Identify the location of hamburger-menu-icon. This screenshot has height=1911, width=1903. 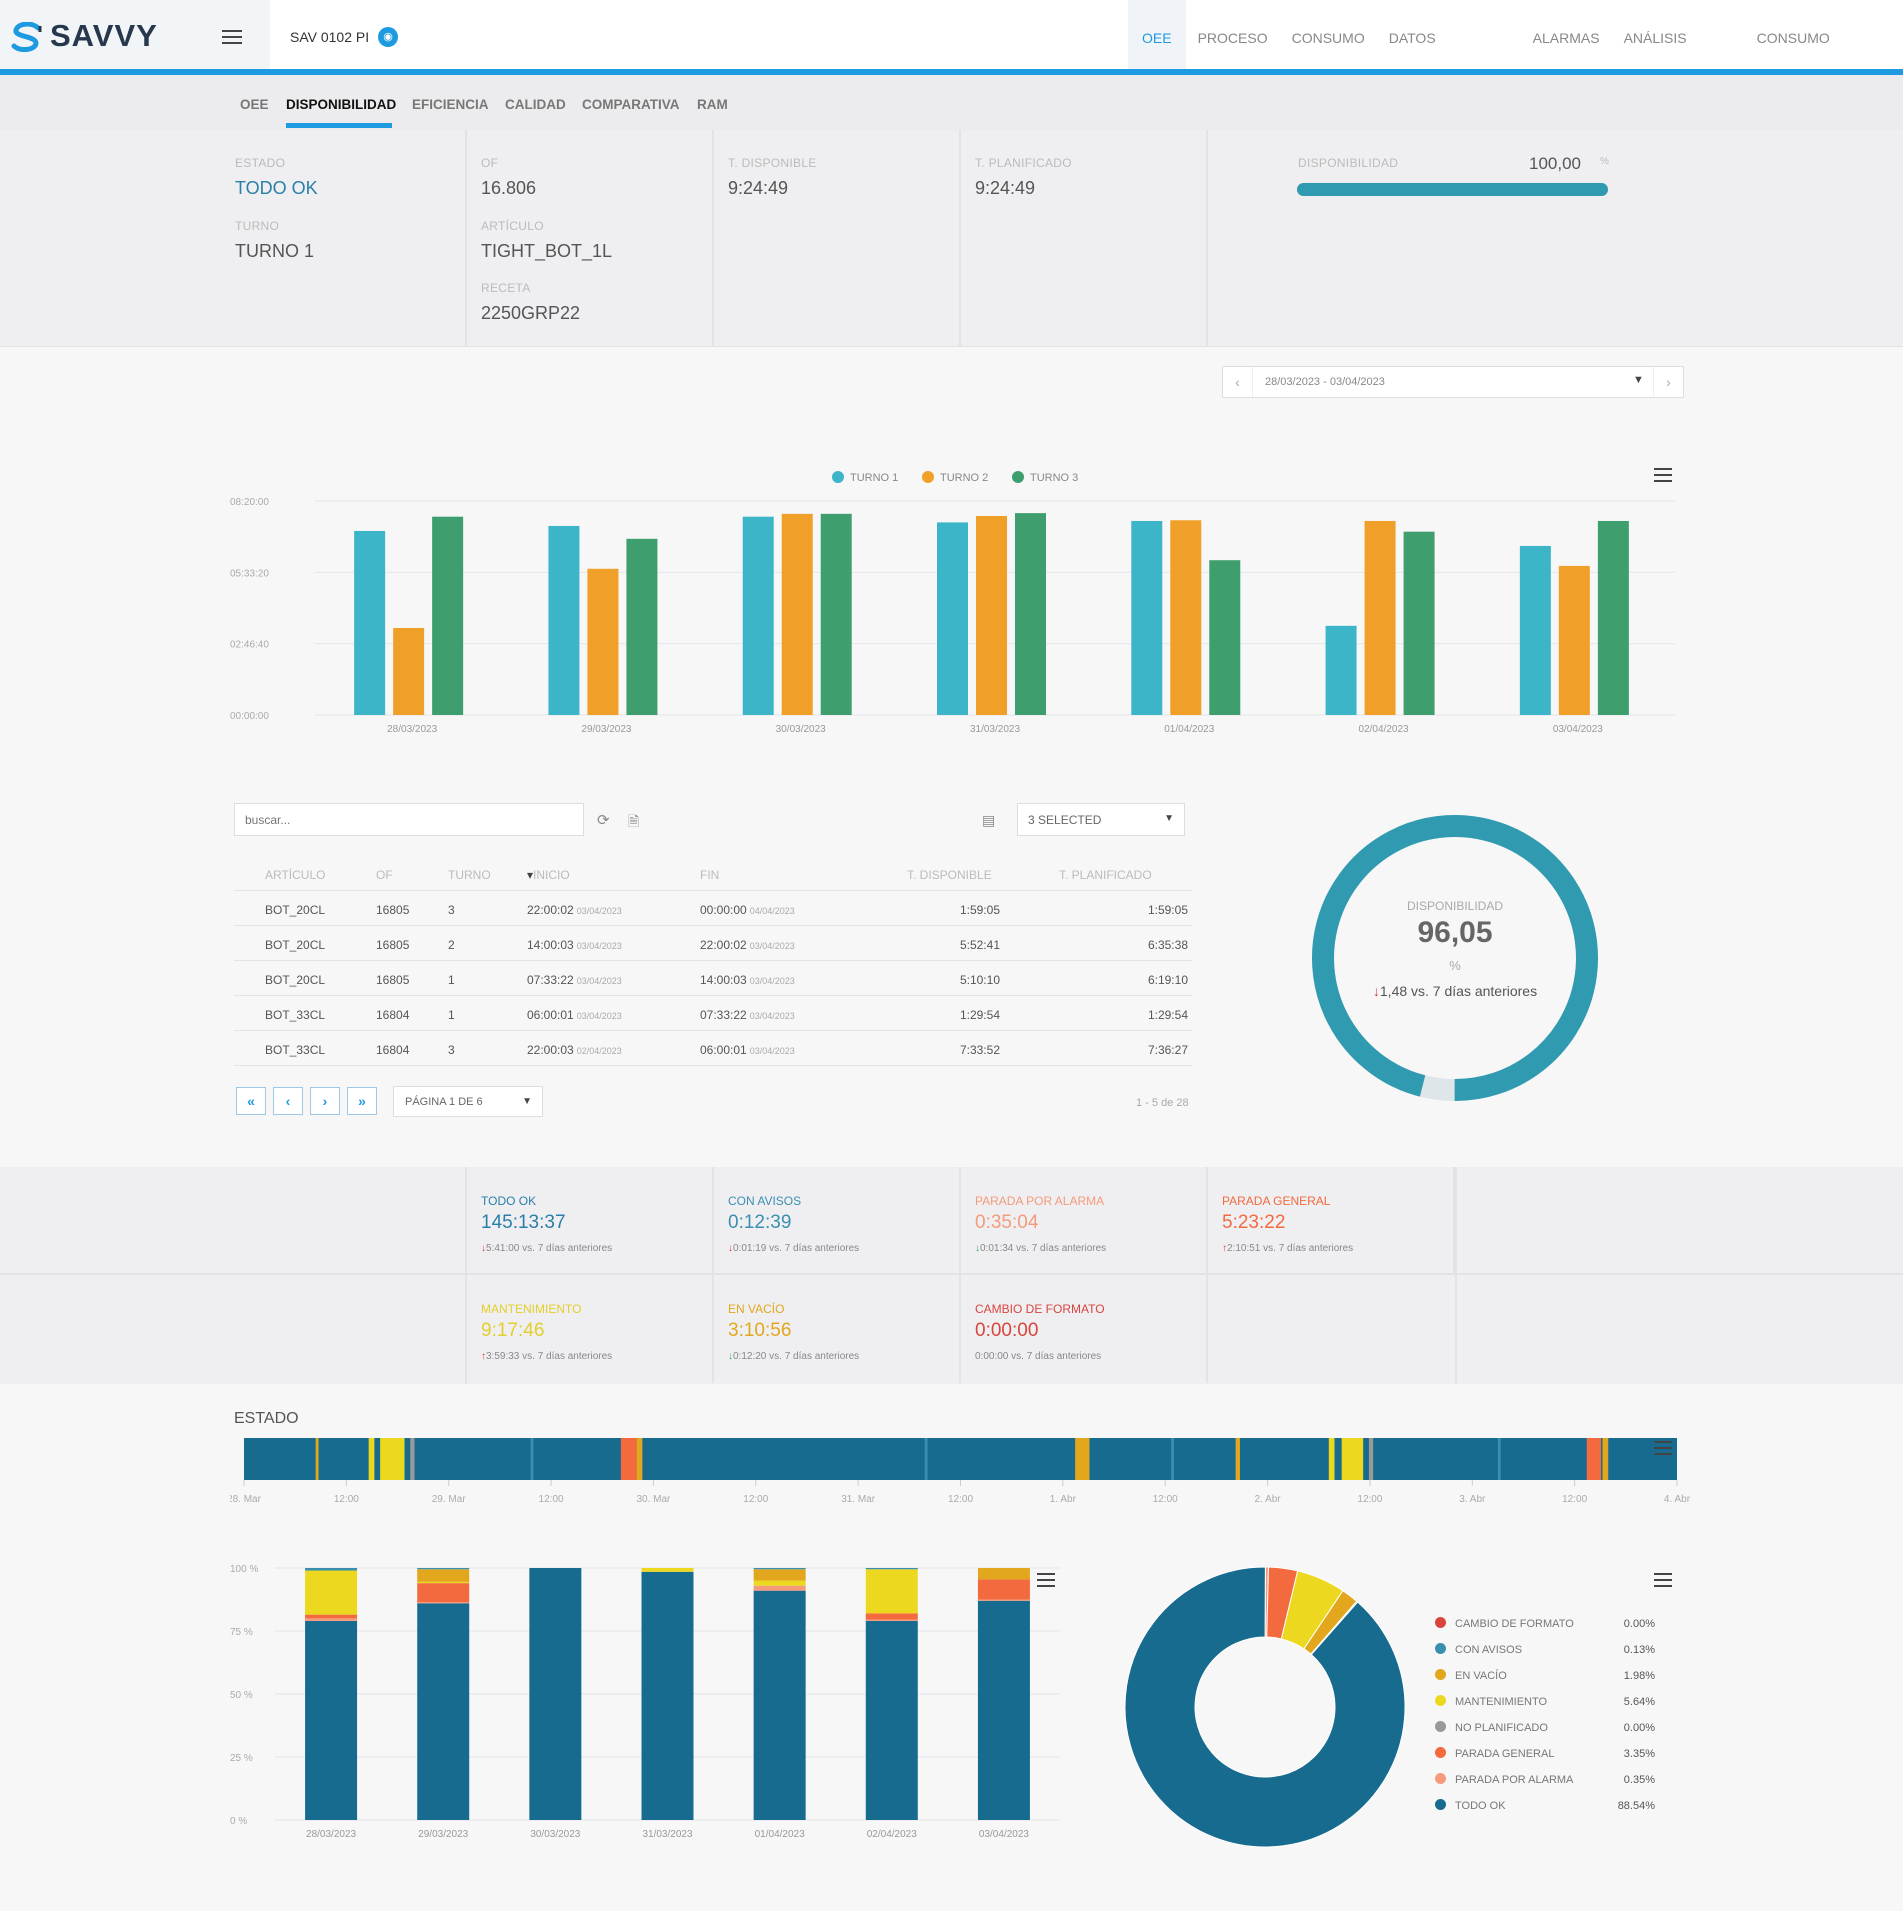
(232, 37).